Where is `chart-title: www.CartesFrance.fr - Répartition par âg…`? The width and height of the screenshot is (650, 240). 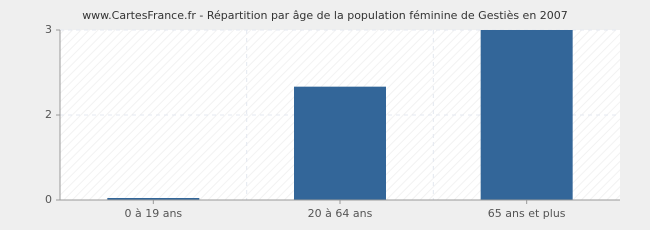 chart-title: www.CartesFrance.fr - Répartition par âg… is located at coordinates (325, 15).